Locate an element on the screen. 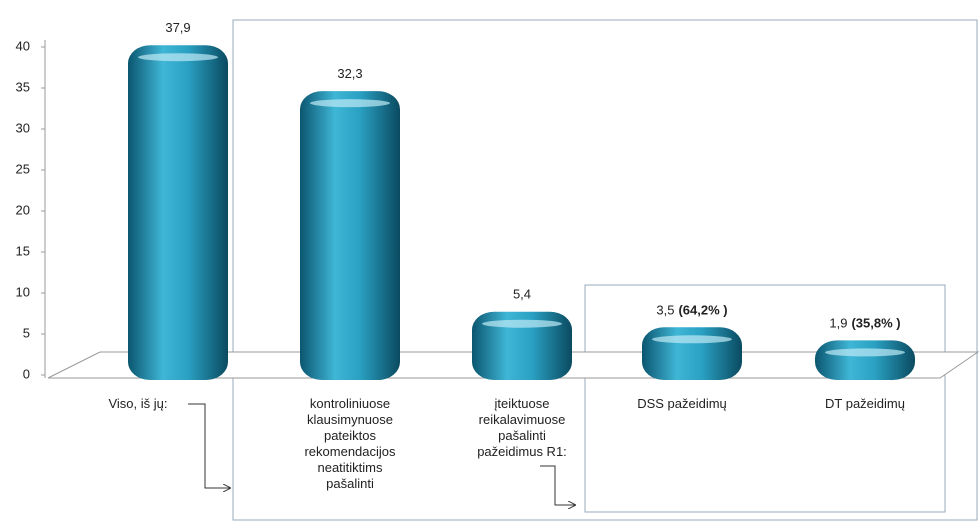 This screenshot has width=979, height=522. share-label: (64,2% ) is located at coordinates (702, 310).